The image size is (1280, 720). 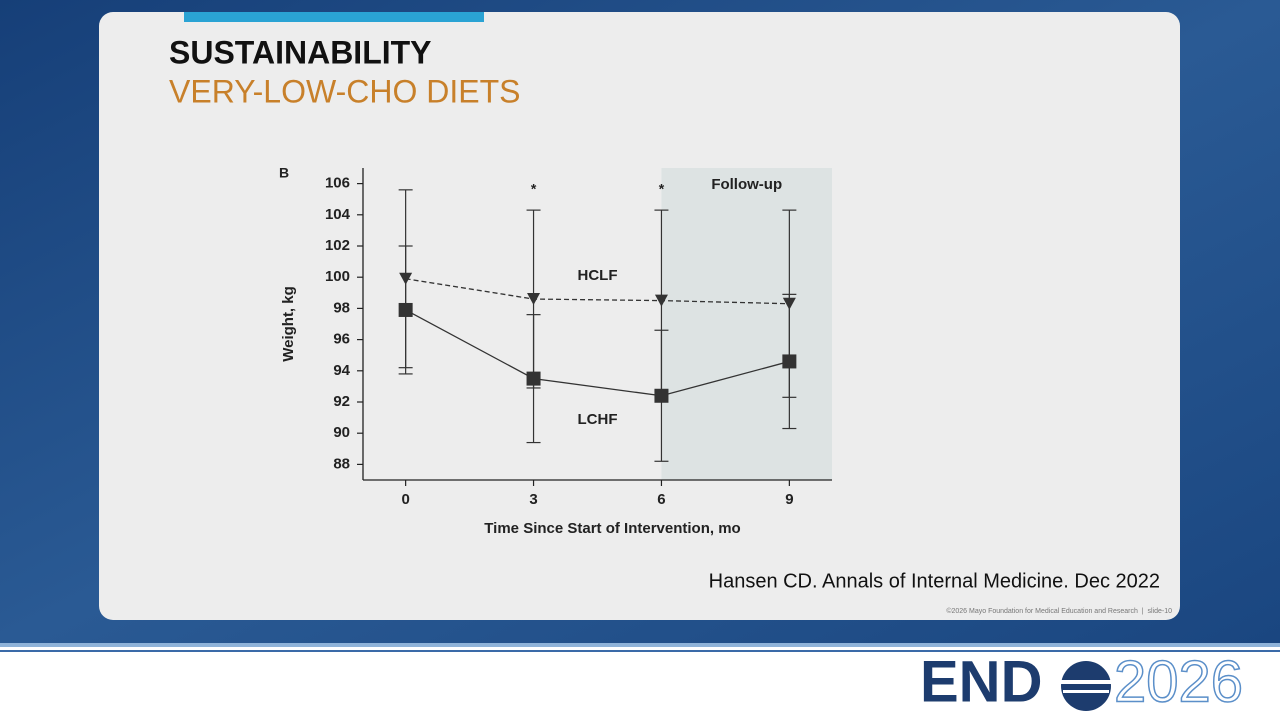 I want to click on x-axis-label: Time Since Start of Intervention, mo, so click(x=612, y=528).